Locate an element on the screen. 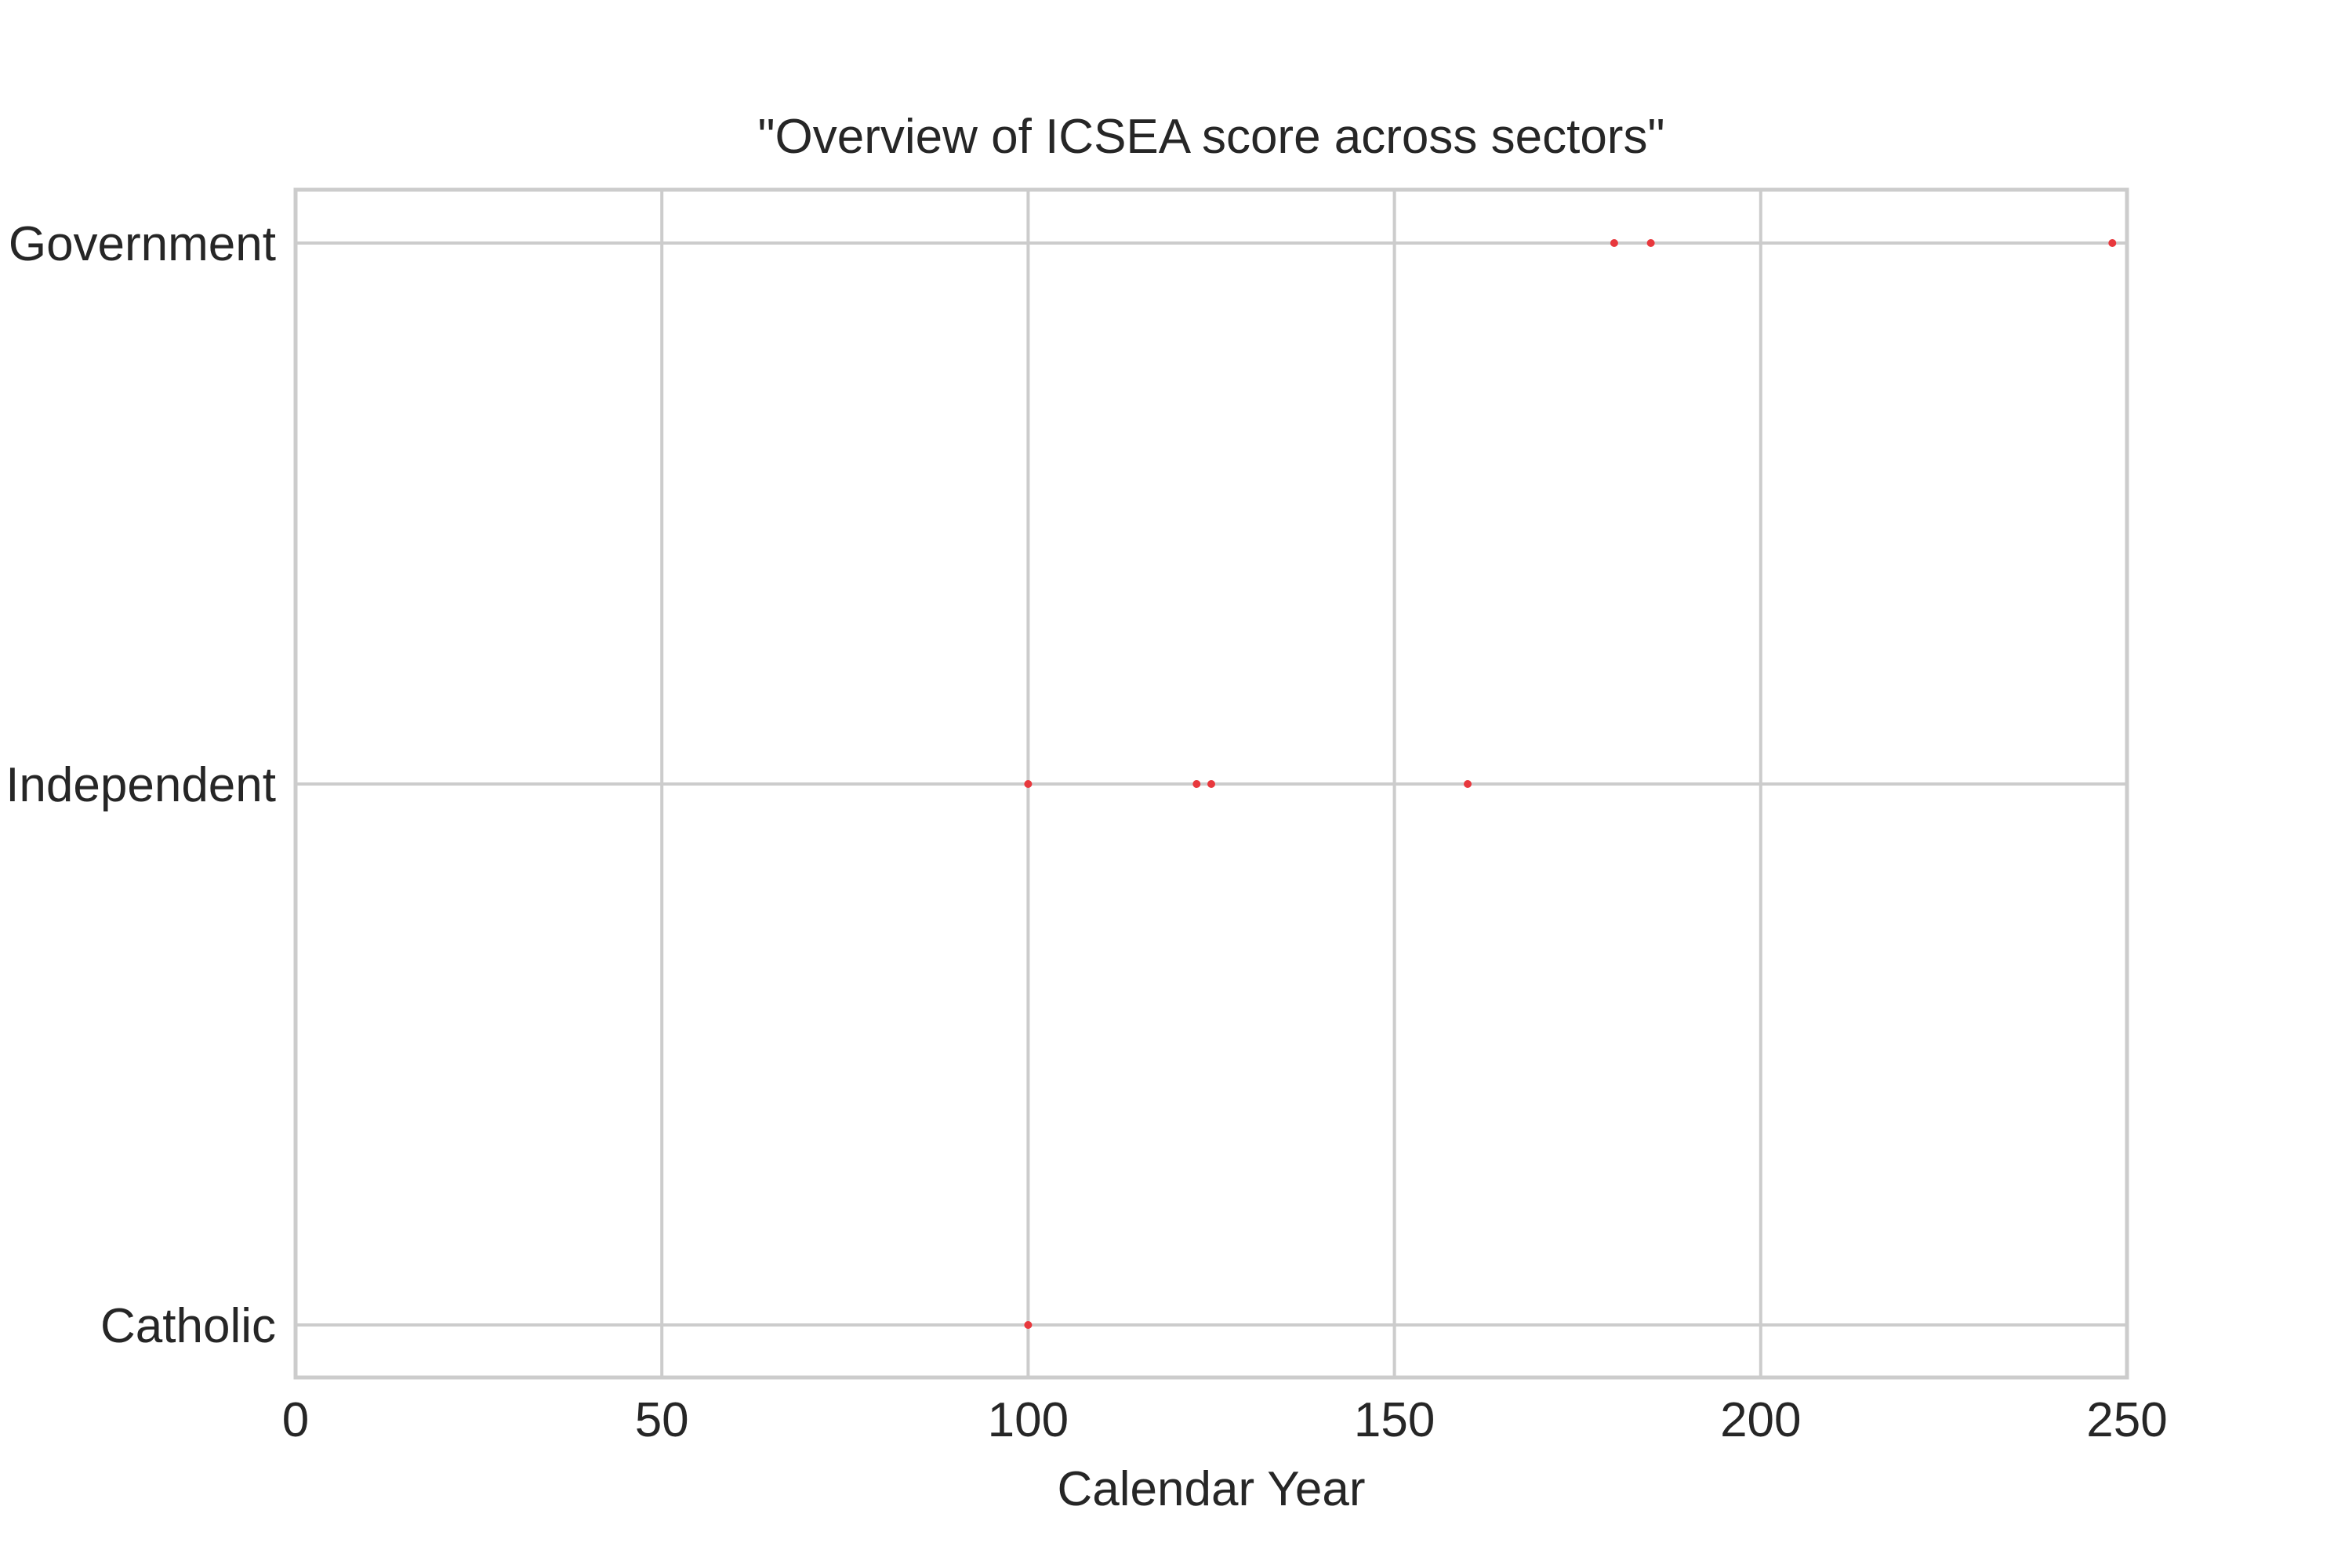 The image size is (2352, 1568). y-tick-label: Catholic is located at coordinates (188, 1326).